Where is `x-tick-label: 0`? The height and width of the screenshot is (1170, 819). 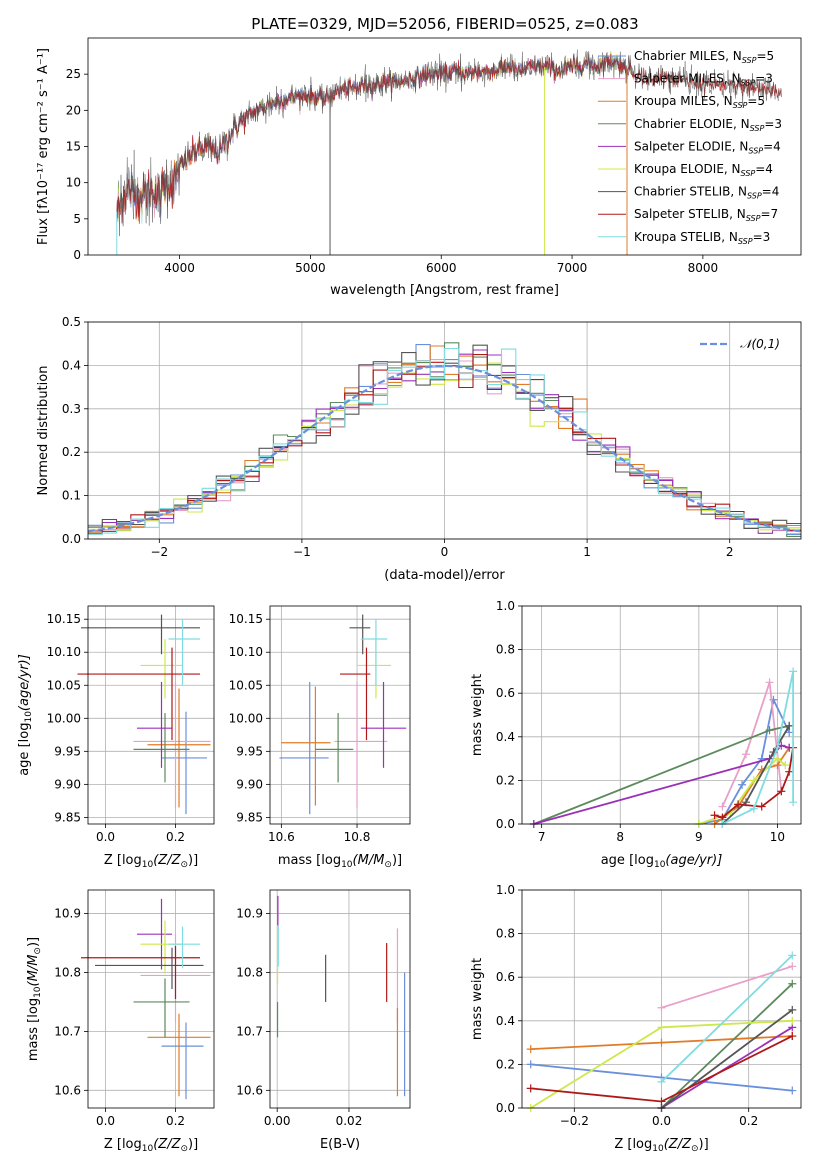
x-tick-label: 0 is located at coordinates (445, 552).